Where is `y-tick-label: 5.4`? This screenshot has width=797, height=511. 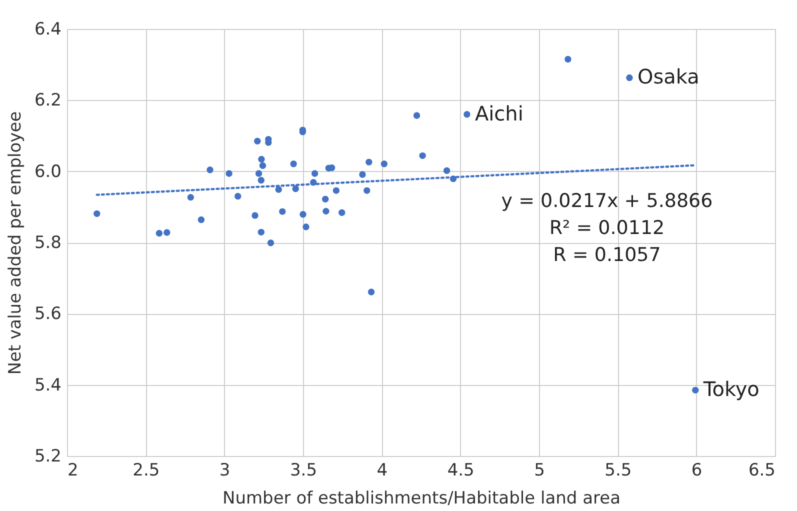 y-tick-label: 5.4 is located at coordinates (48, 385).